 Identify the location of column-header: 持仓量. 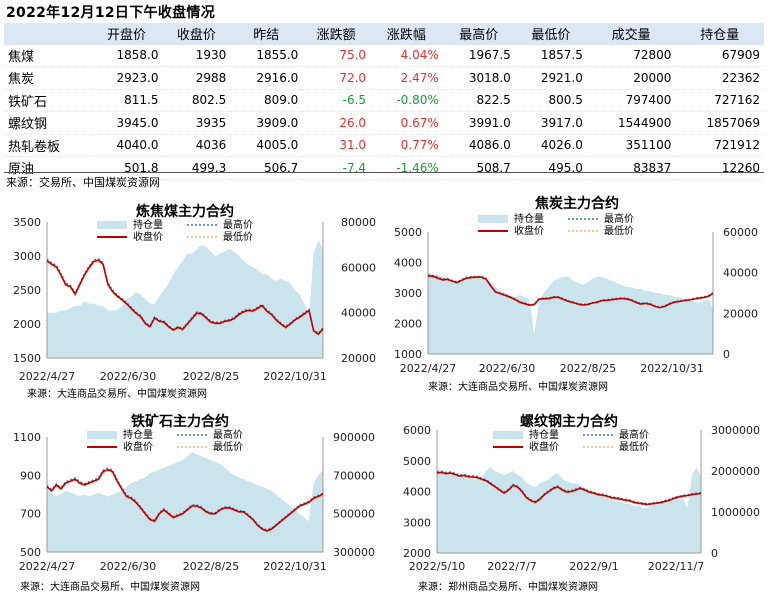
(719, 34).